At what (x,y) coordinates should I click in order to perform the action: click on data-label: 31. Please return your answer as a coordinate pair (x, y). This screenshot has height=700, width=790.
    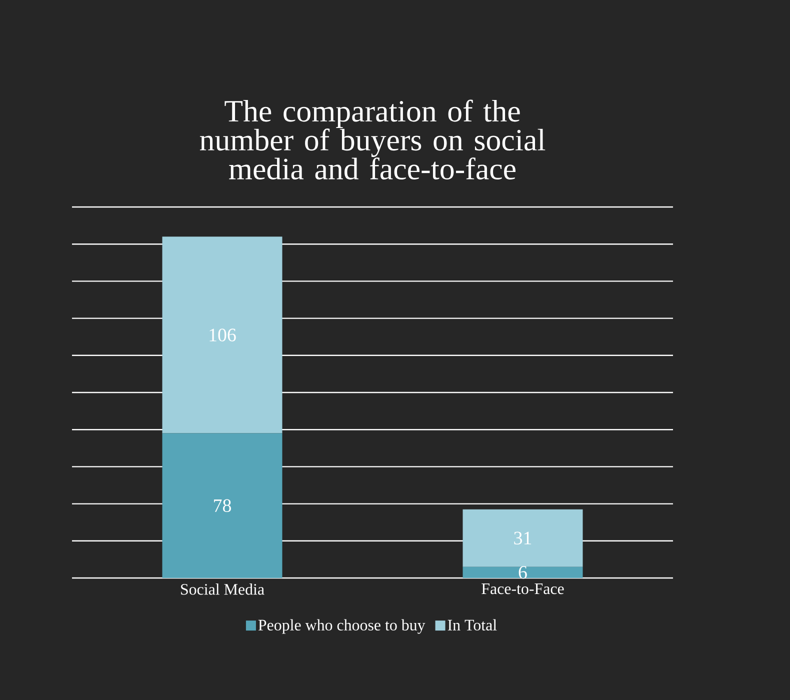
    Looking at the image, I should click on (523, 538).